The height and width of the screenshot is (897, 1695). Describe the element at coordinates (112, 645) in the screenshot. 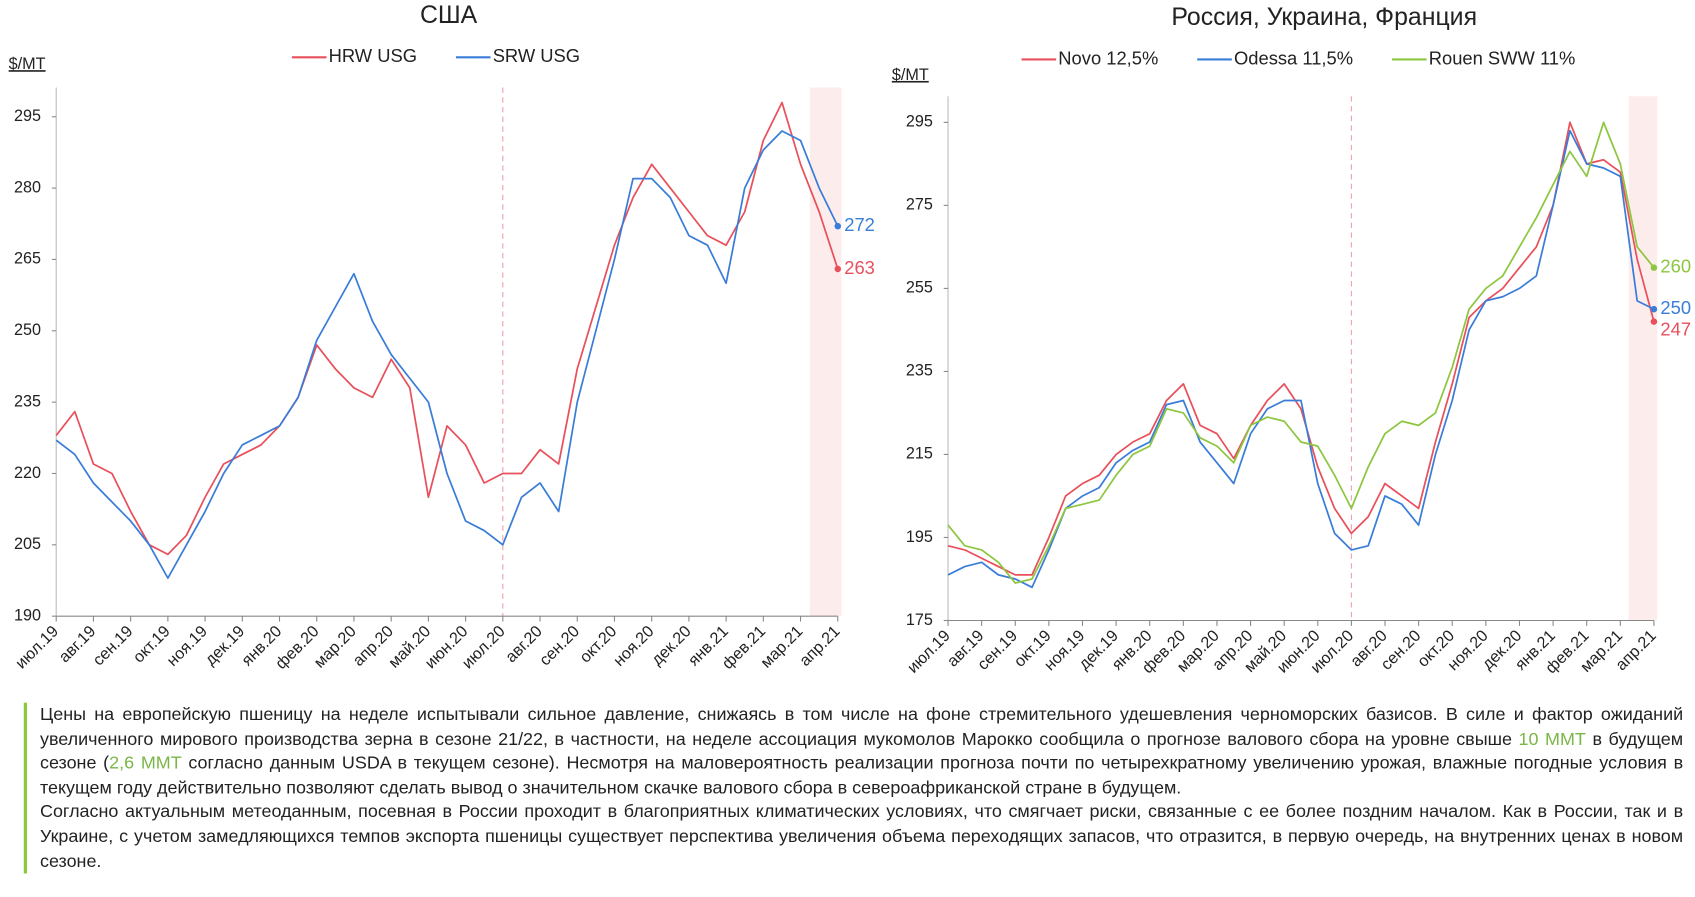

I see `x-tick-label: сен.19` at that location.